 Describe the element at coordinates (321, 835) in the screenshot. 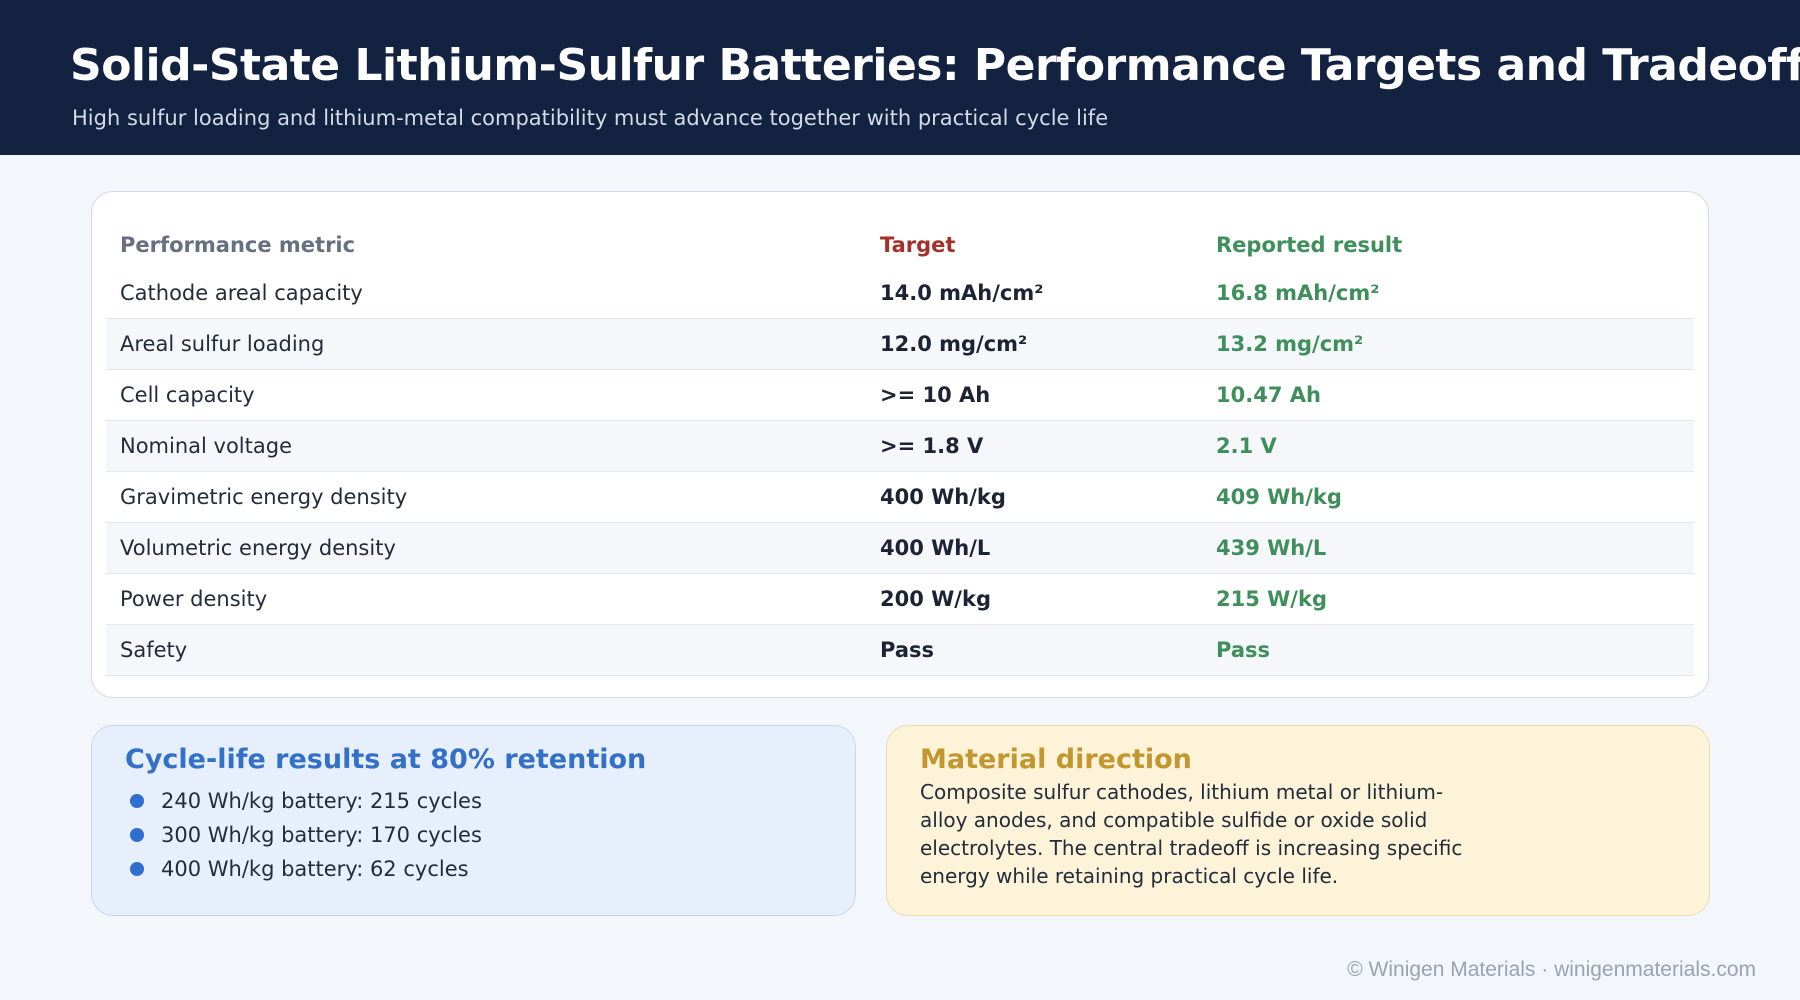

I see `cycle-life-item-text: 300 Wh/kg battery: 170 cycles` at that location.